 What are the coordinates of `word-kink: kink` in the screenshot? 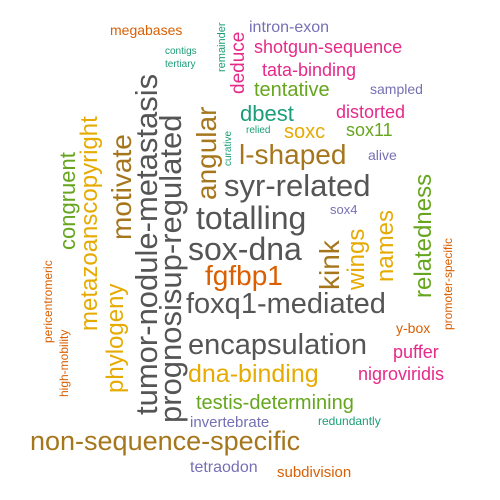 It's located at (329, 265).